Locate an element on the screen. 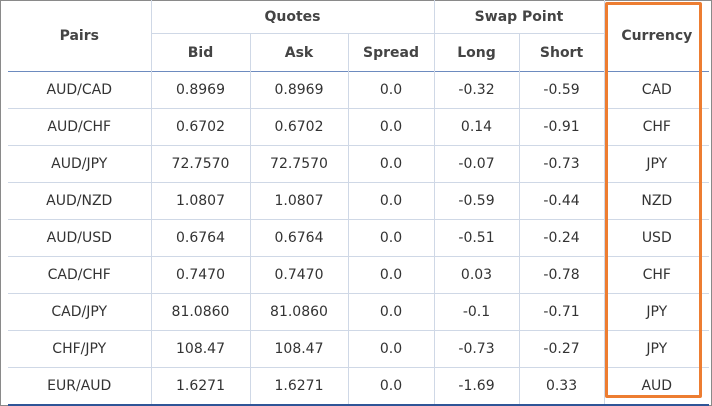 The width and height of the screenshot is (712, 406). cell-long: -0.73 is located at coordinates (476, 349).